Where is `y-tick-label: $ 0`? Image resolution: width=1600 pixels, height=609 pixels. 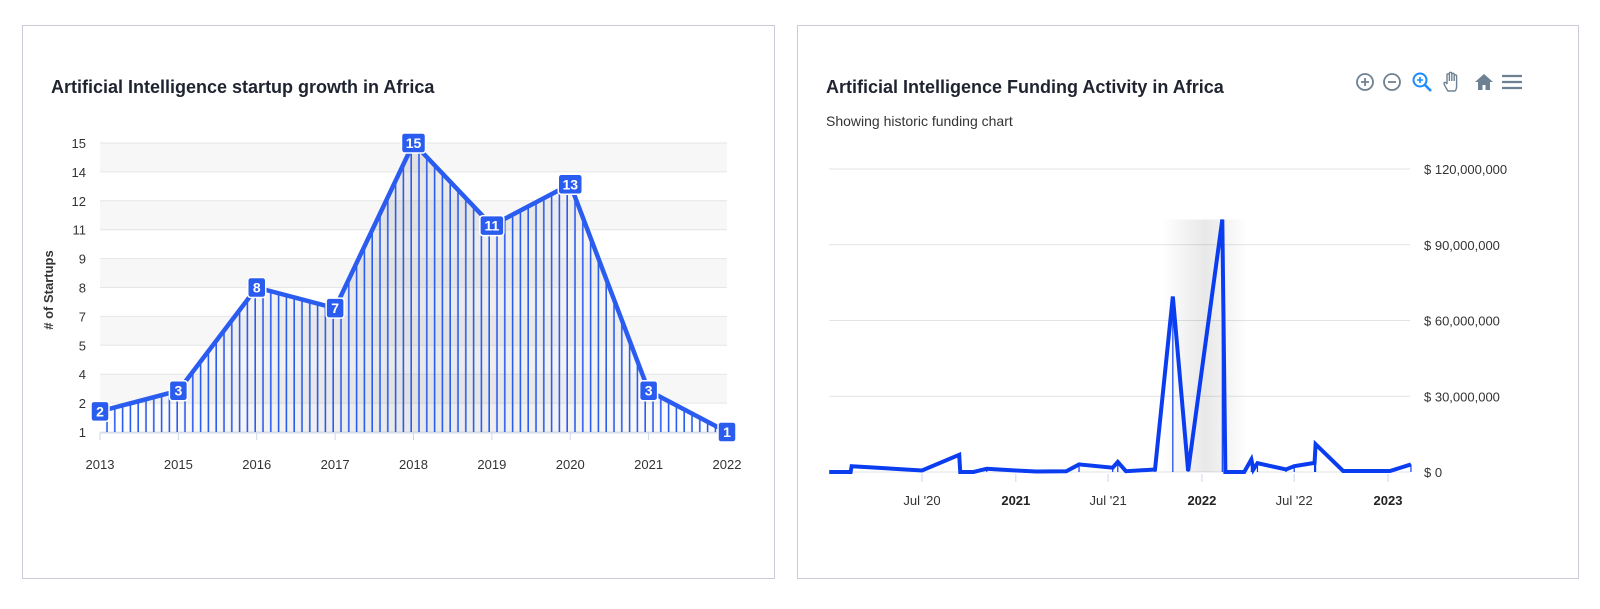 y-tick-label: $ 0 is located at coordinates (1433, 472).